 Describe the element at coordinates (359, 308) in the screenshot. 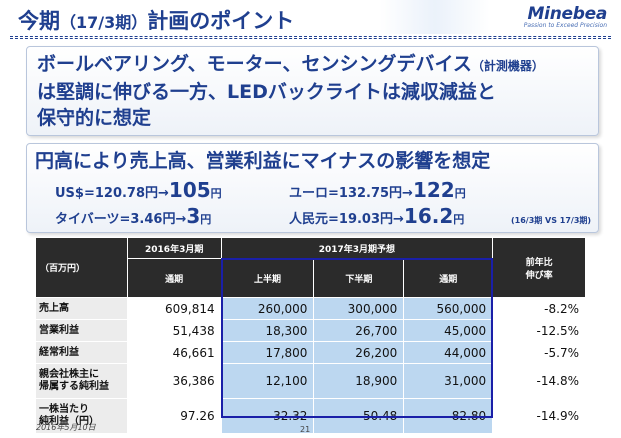

I see `cell-h2: 300,000` at that location.